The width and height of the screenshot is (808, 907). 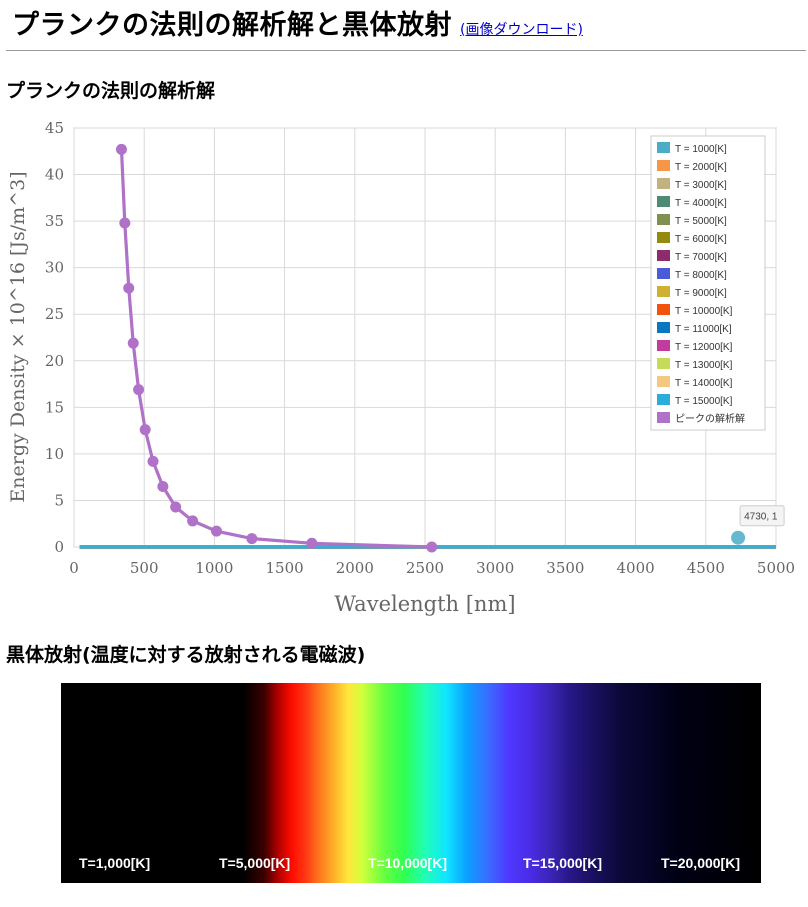 I want to click on tooltip-box, so click(x=762, y=516).